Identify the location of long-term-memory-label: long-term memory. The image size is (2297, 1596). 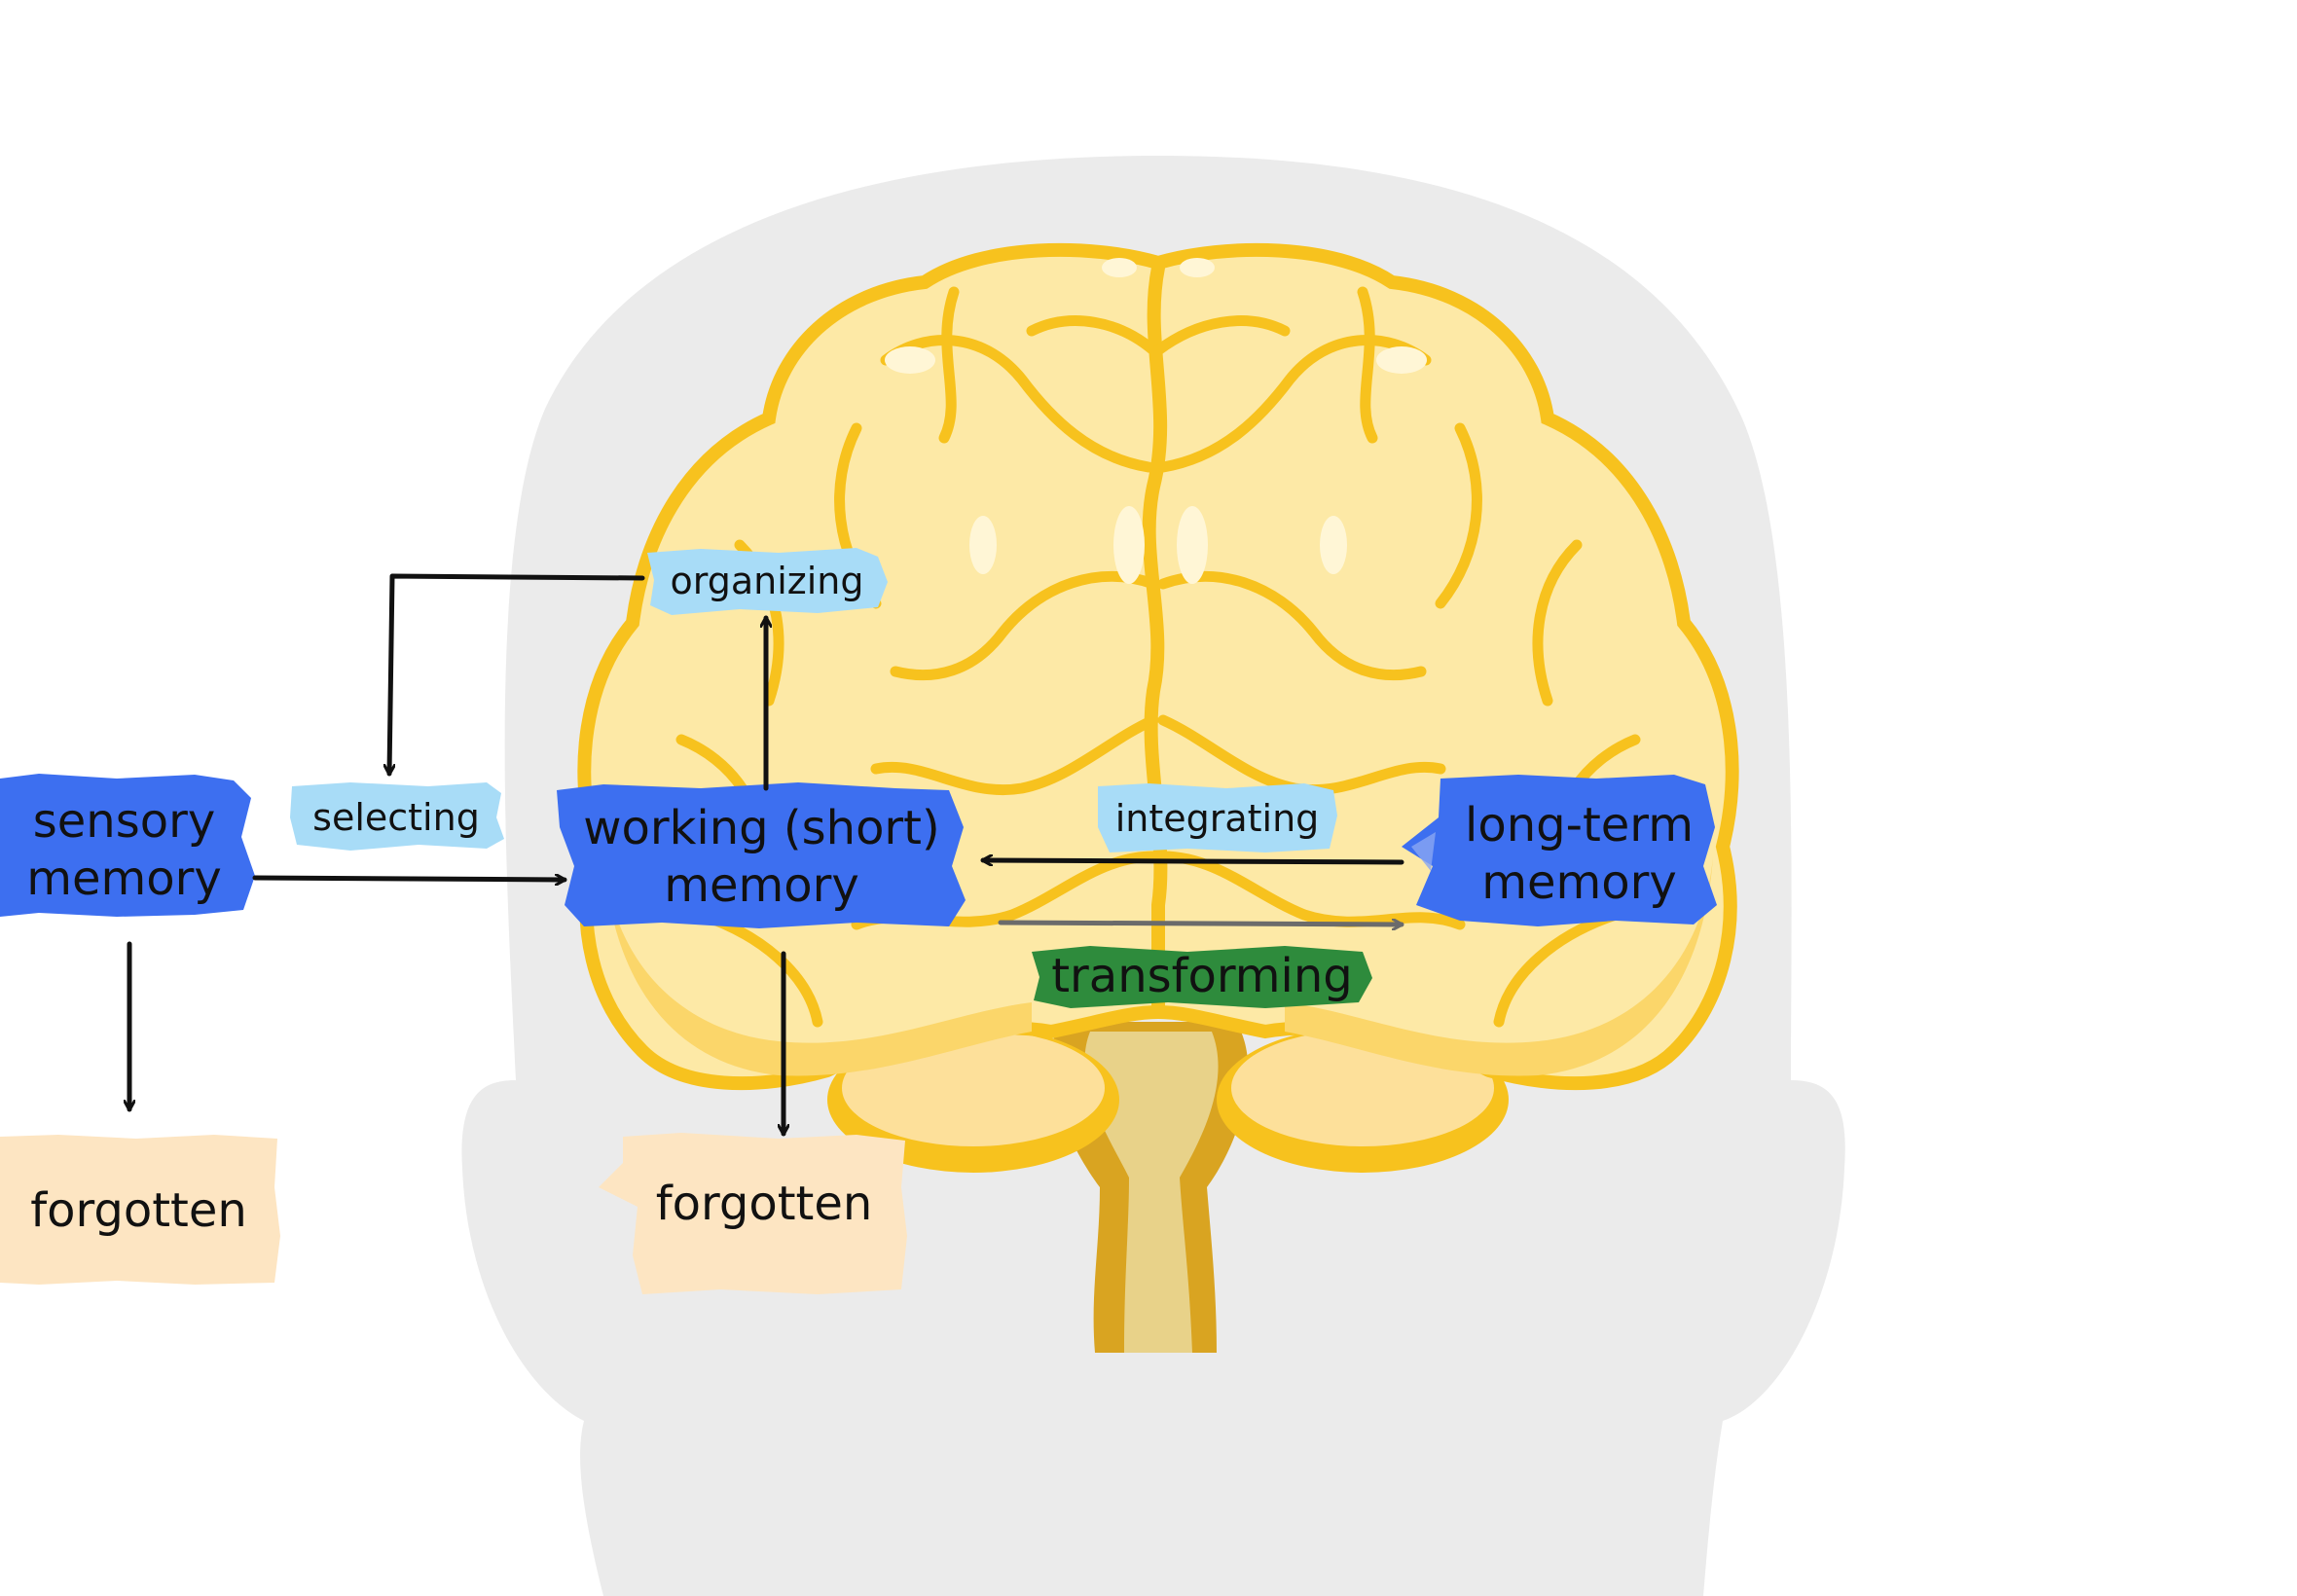
(1579, 854).